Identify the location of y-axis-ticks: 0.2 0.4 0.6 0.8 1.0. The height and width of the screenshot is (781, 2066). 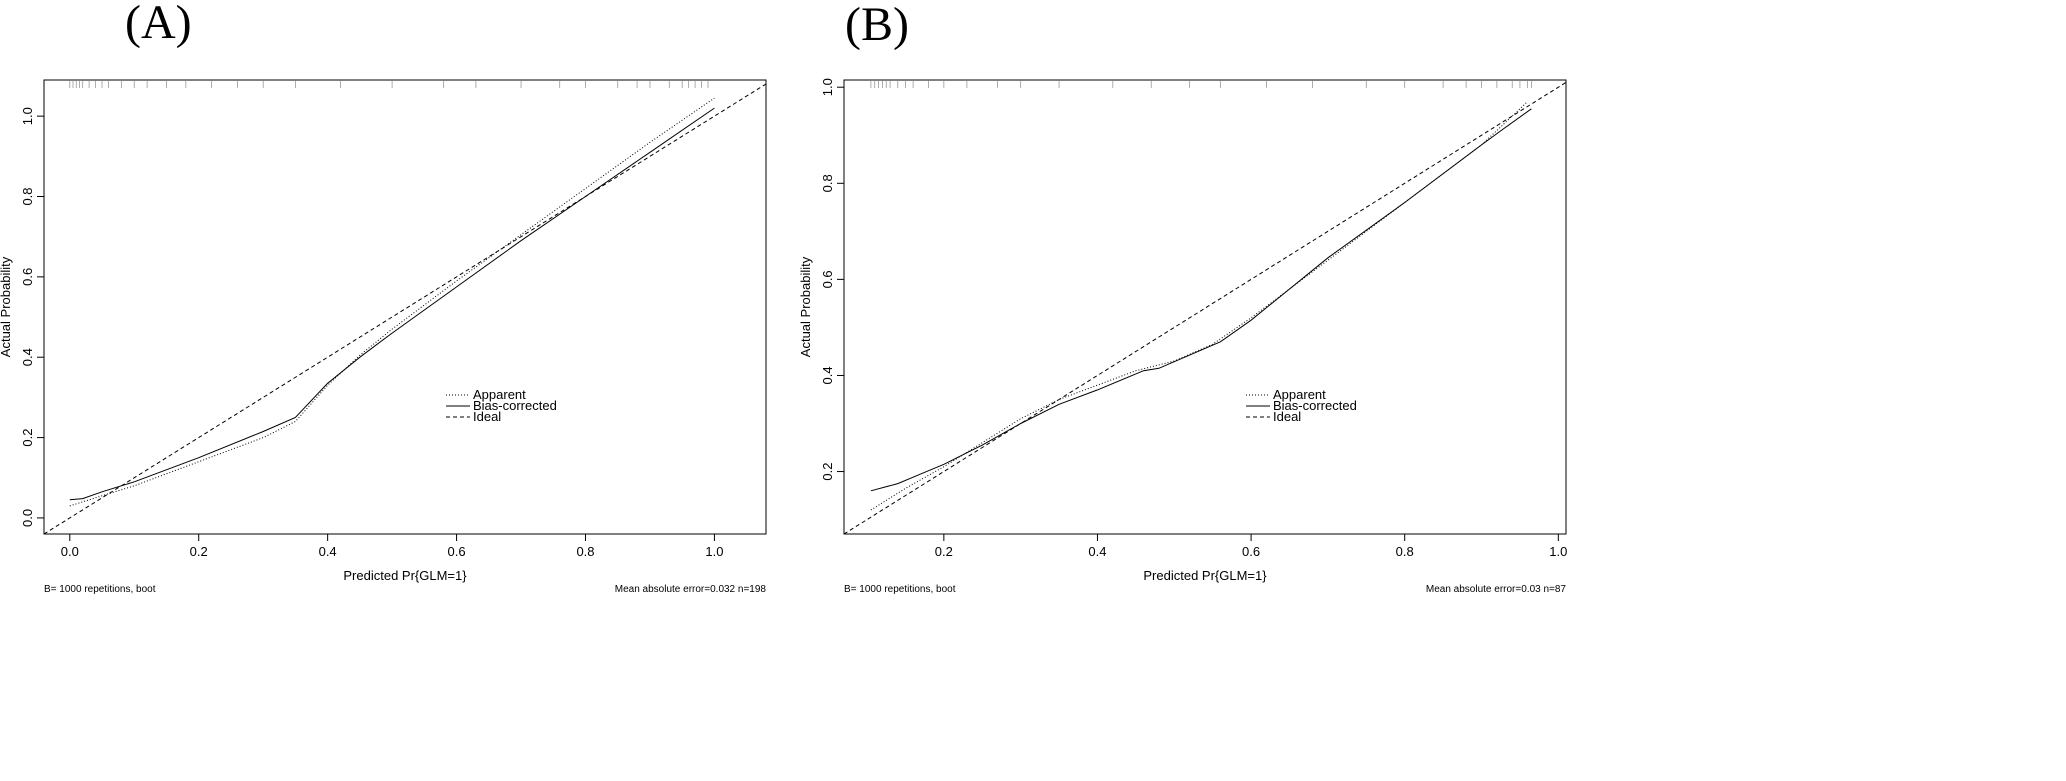
(832, 279).